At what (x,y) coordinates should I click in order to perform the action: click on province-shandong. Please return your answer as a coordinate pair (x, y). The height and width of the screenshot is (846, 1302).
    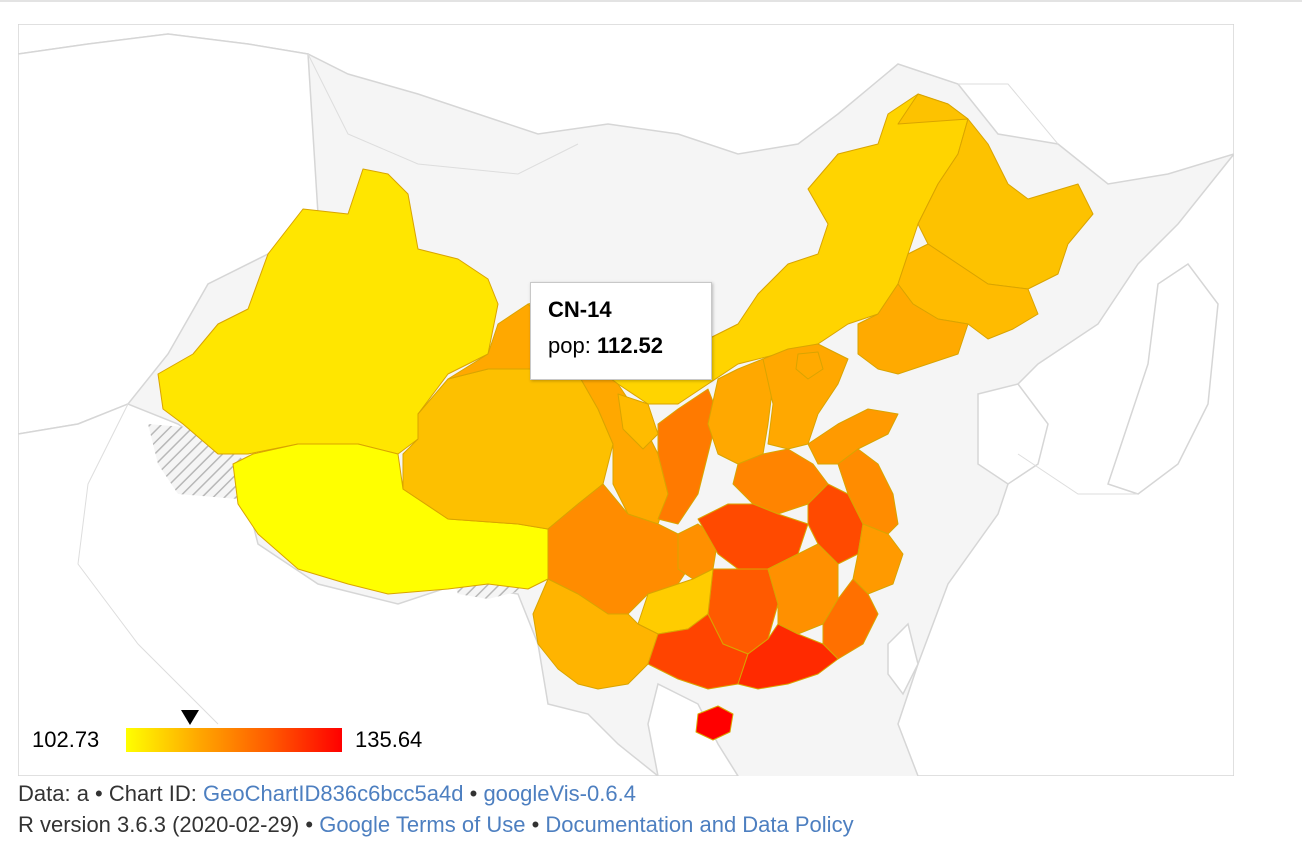
    Looking at the image, I should click on (853, 436).